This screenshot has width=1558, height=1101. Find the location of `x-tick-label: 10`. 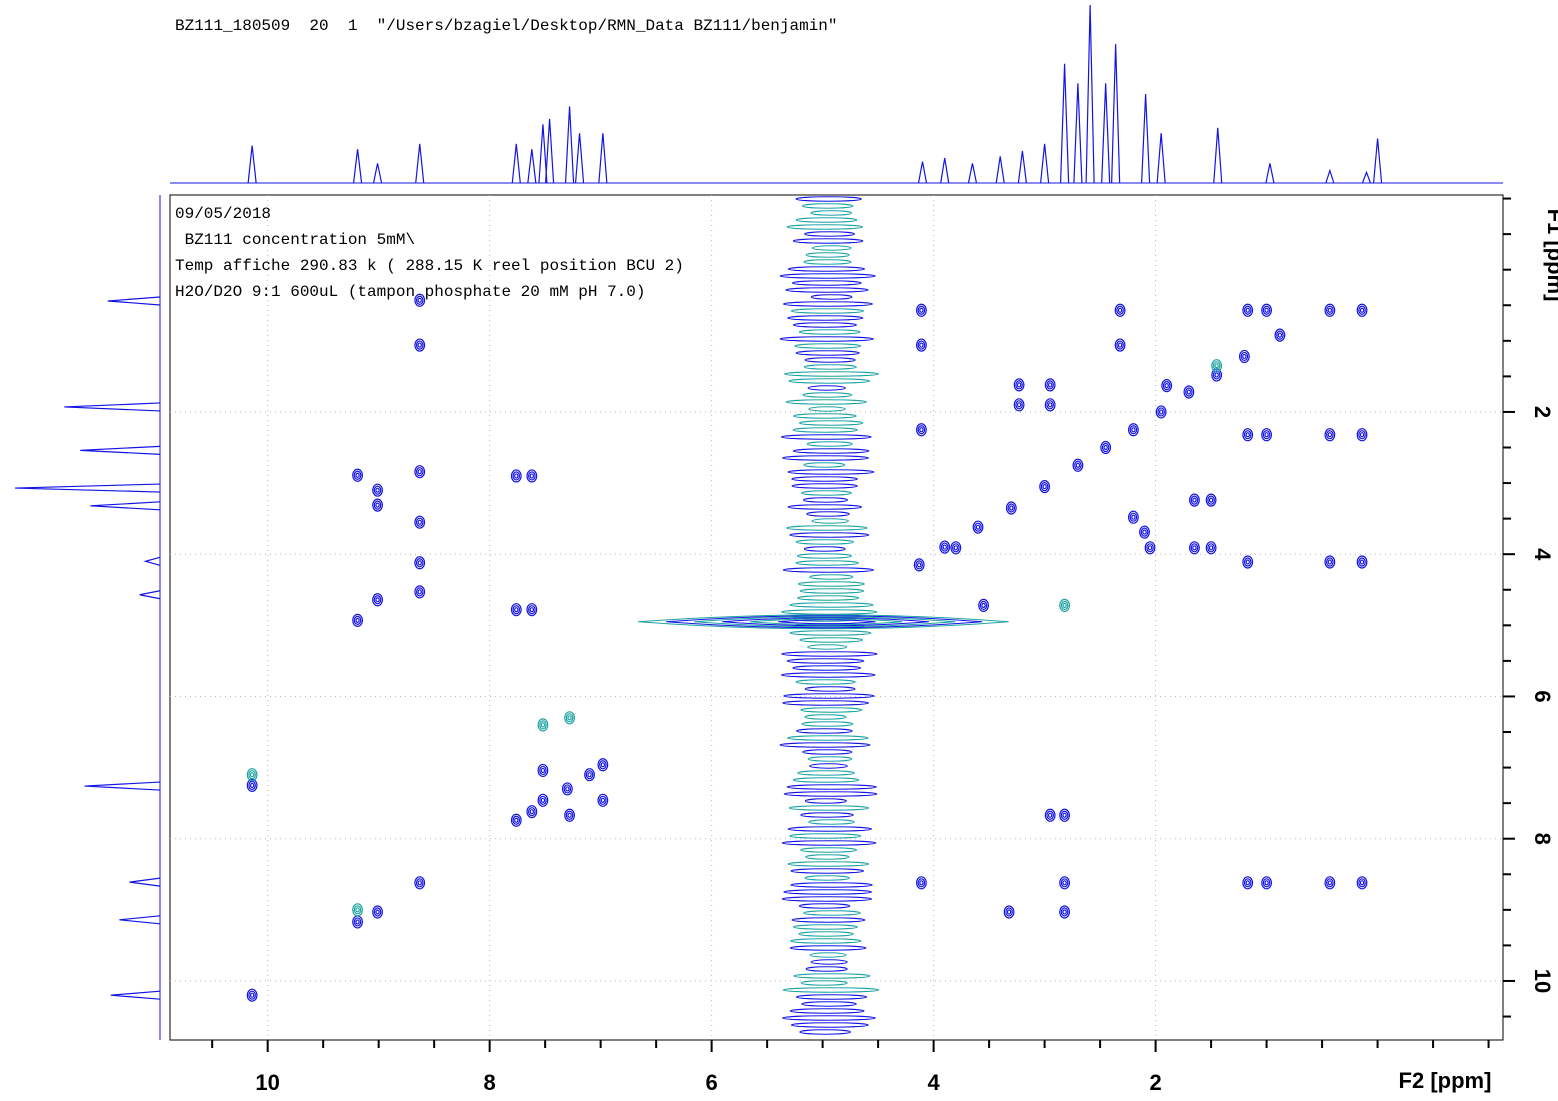

x-tick-label: 10 is located at coordinates (267, 1082).